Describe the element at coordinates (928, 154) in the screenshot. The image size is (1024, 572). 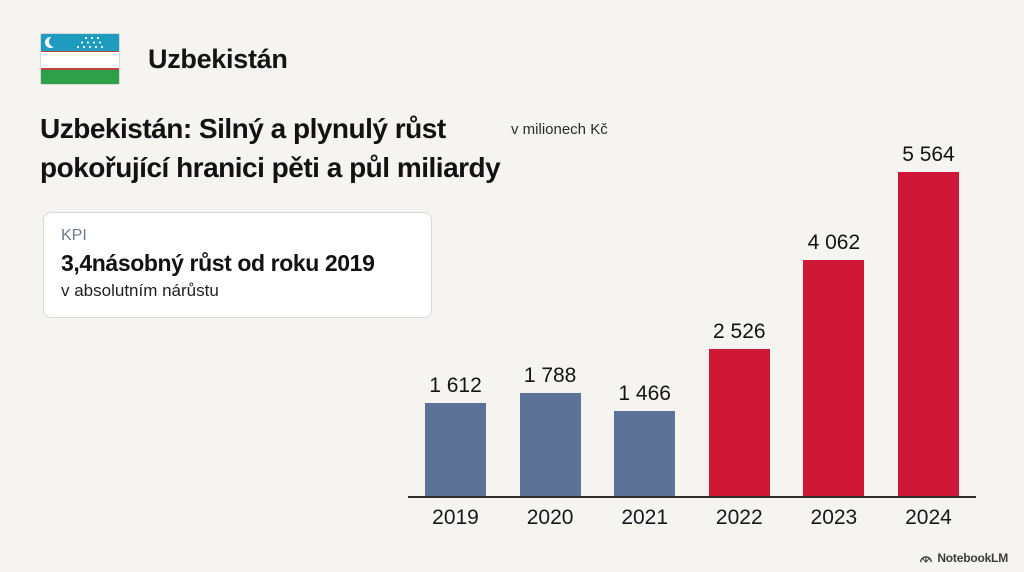
I see `bar-value-label-2024: 5 564` at that location.